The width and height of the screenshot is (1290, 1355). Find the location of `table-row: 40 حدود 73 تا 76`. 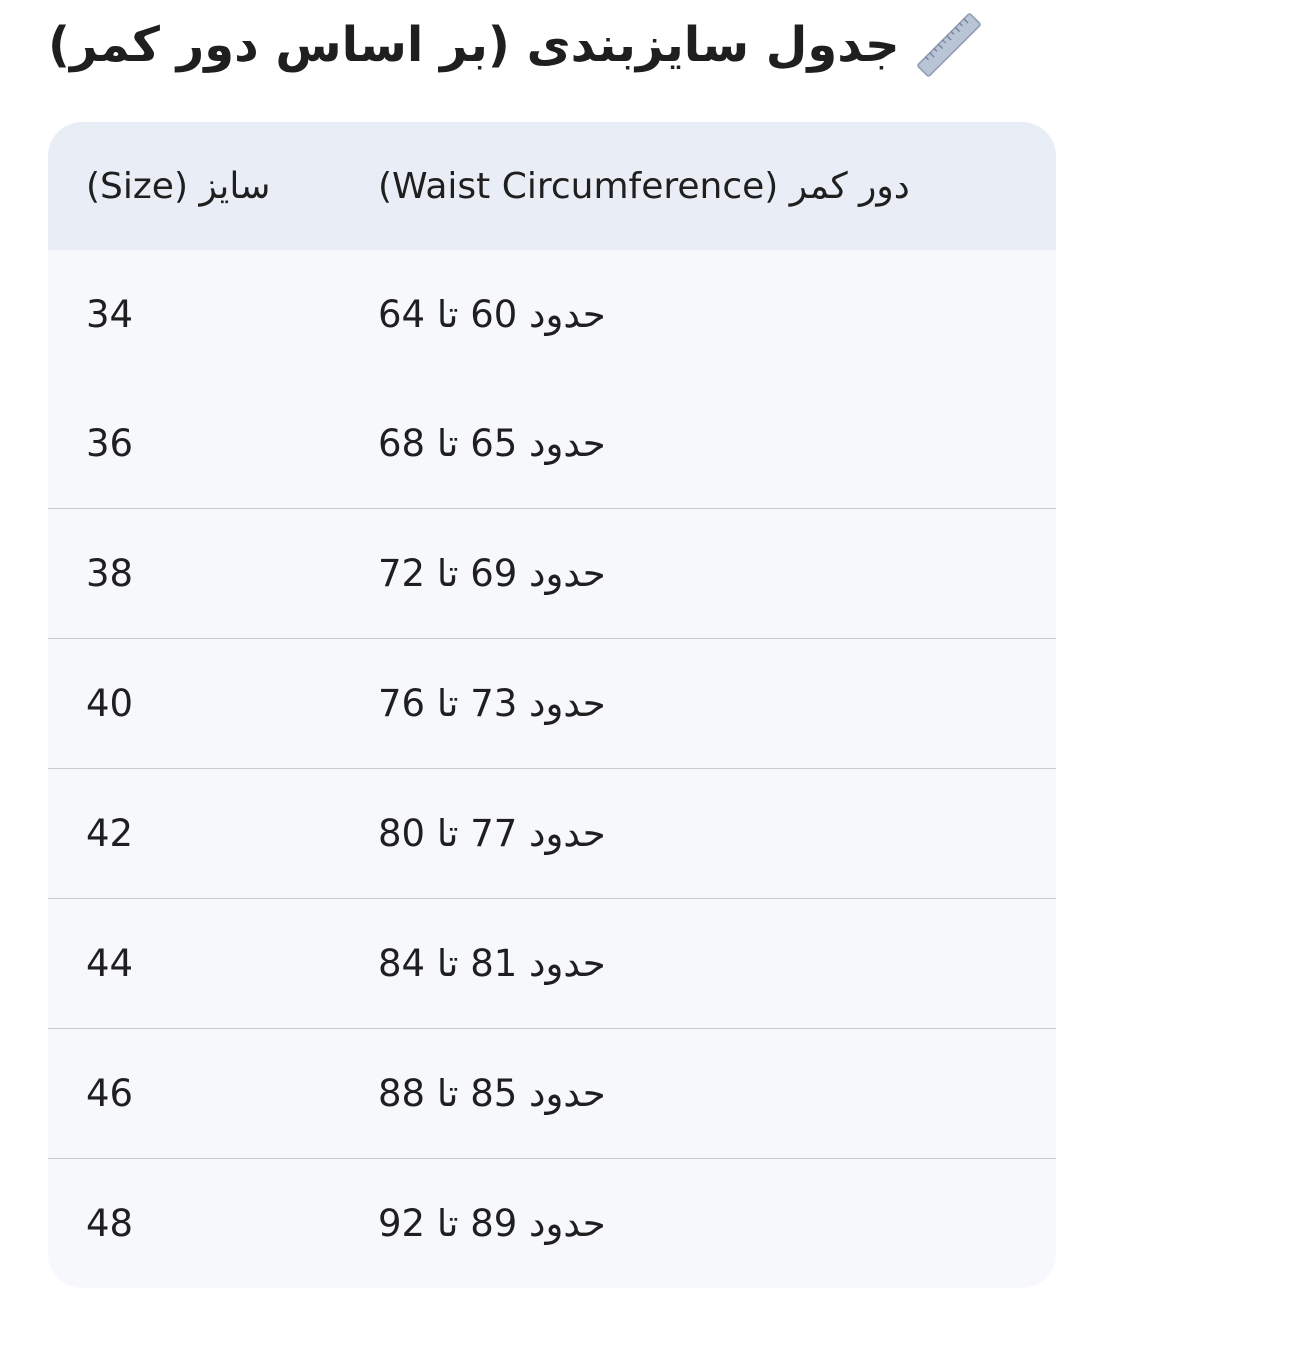

table-row: 40 حدود 73 تا 76 is located at coordinates (552, 703).